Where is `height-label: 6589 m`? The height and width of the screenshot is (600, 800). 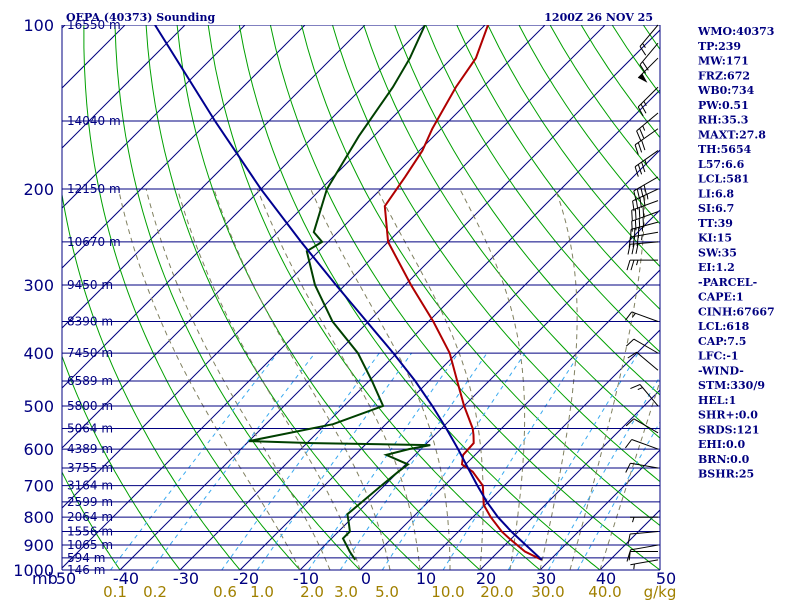
height-label: 6589 m is located at coordinates (90, 381).